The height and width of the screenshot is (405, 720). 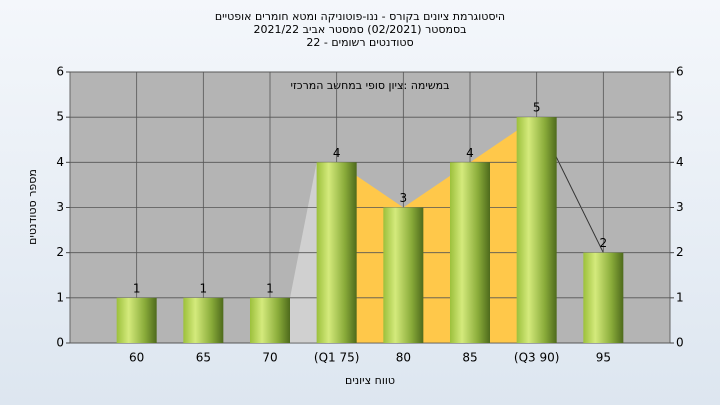 I want to click on y2-tick-label: 3, so click(x=680, y=207).